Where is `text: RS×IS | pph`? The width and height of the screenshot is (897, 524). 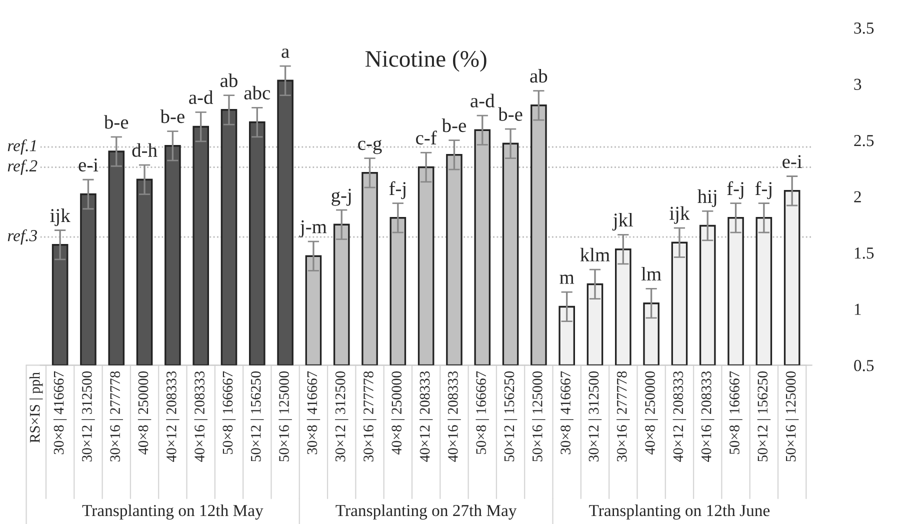 text: RS×IS | pph is located at coordinates (36, 407).